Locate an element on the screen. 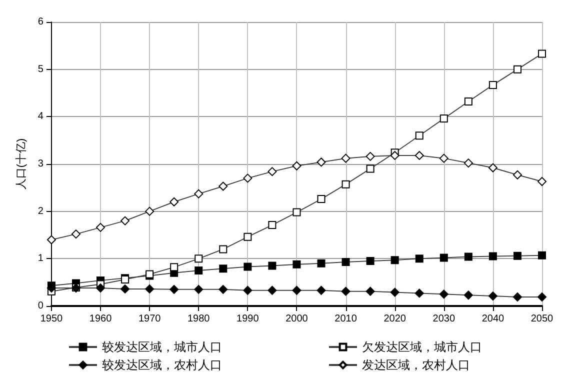  x-tick-label: 2050 is located at coordinates (542, 319).